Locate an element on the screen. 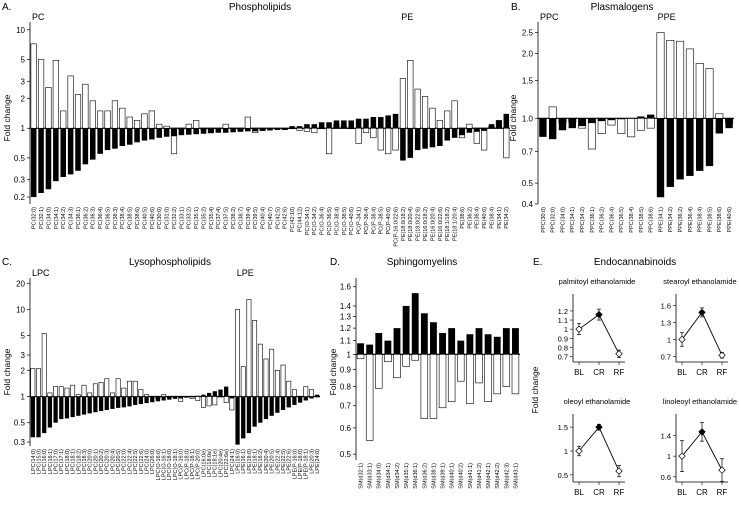  panel-a-ytick-label: 3 is located at coordinates (23, 81).